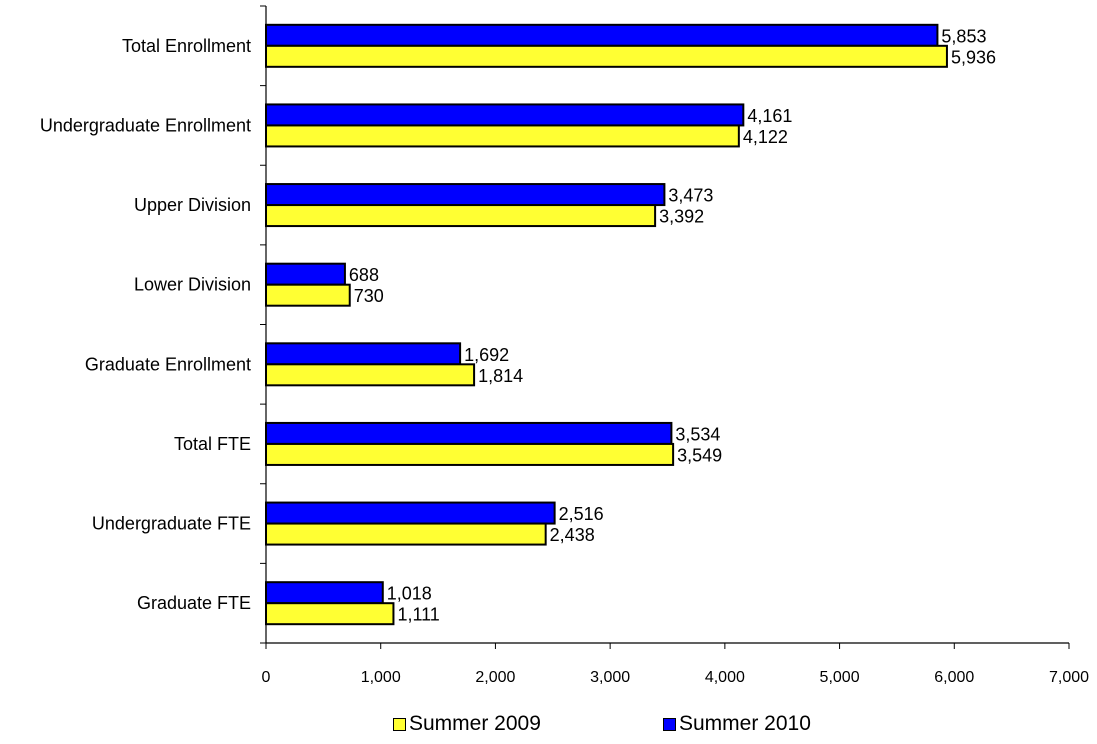 This screenshot has width=1097, height=744. I want to click on x-tick-label: 6,000, so click(954, 677).